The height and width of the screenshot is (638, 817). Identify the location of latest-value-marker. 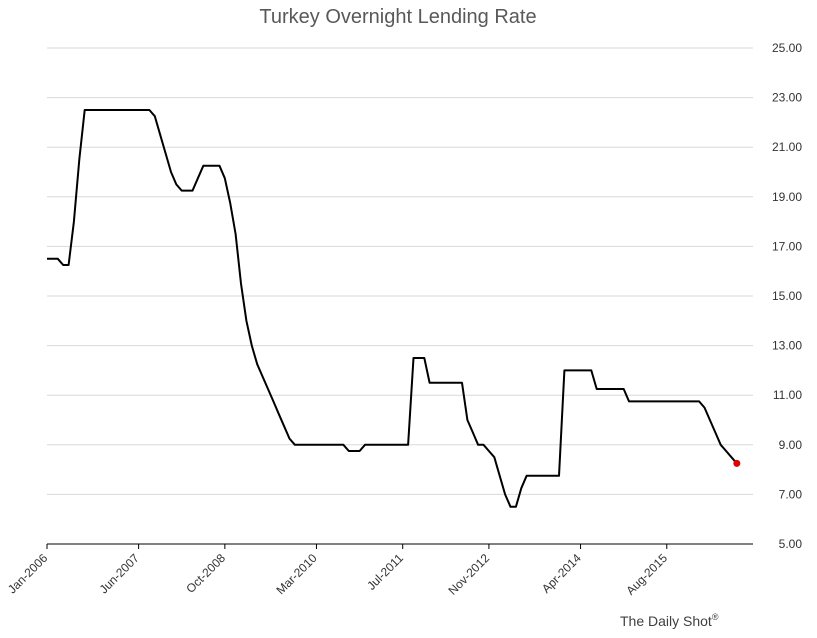
(737, 463).